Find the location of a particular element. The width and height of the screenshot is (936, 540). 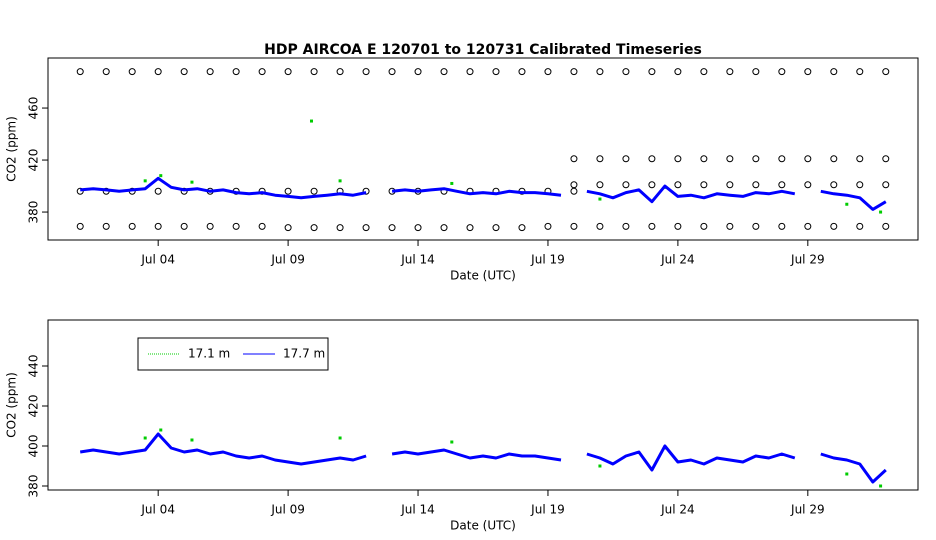

legend-label: 17.7 m is located at coordinates (304, 354).